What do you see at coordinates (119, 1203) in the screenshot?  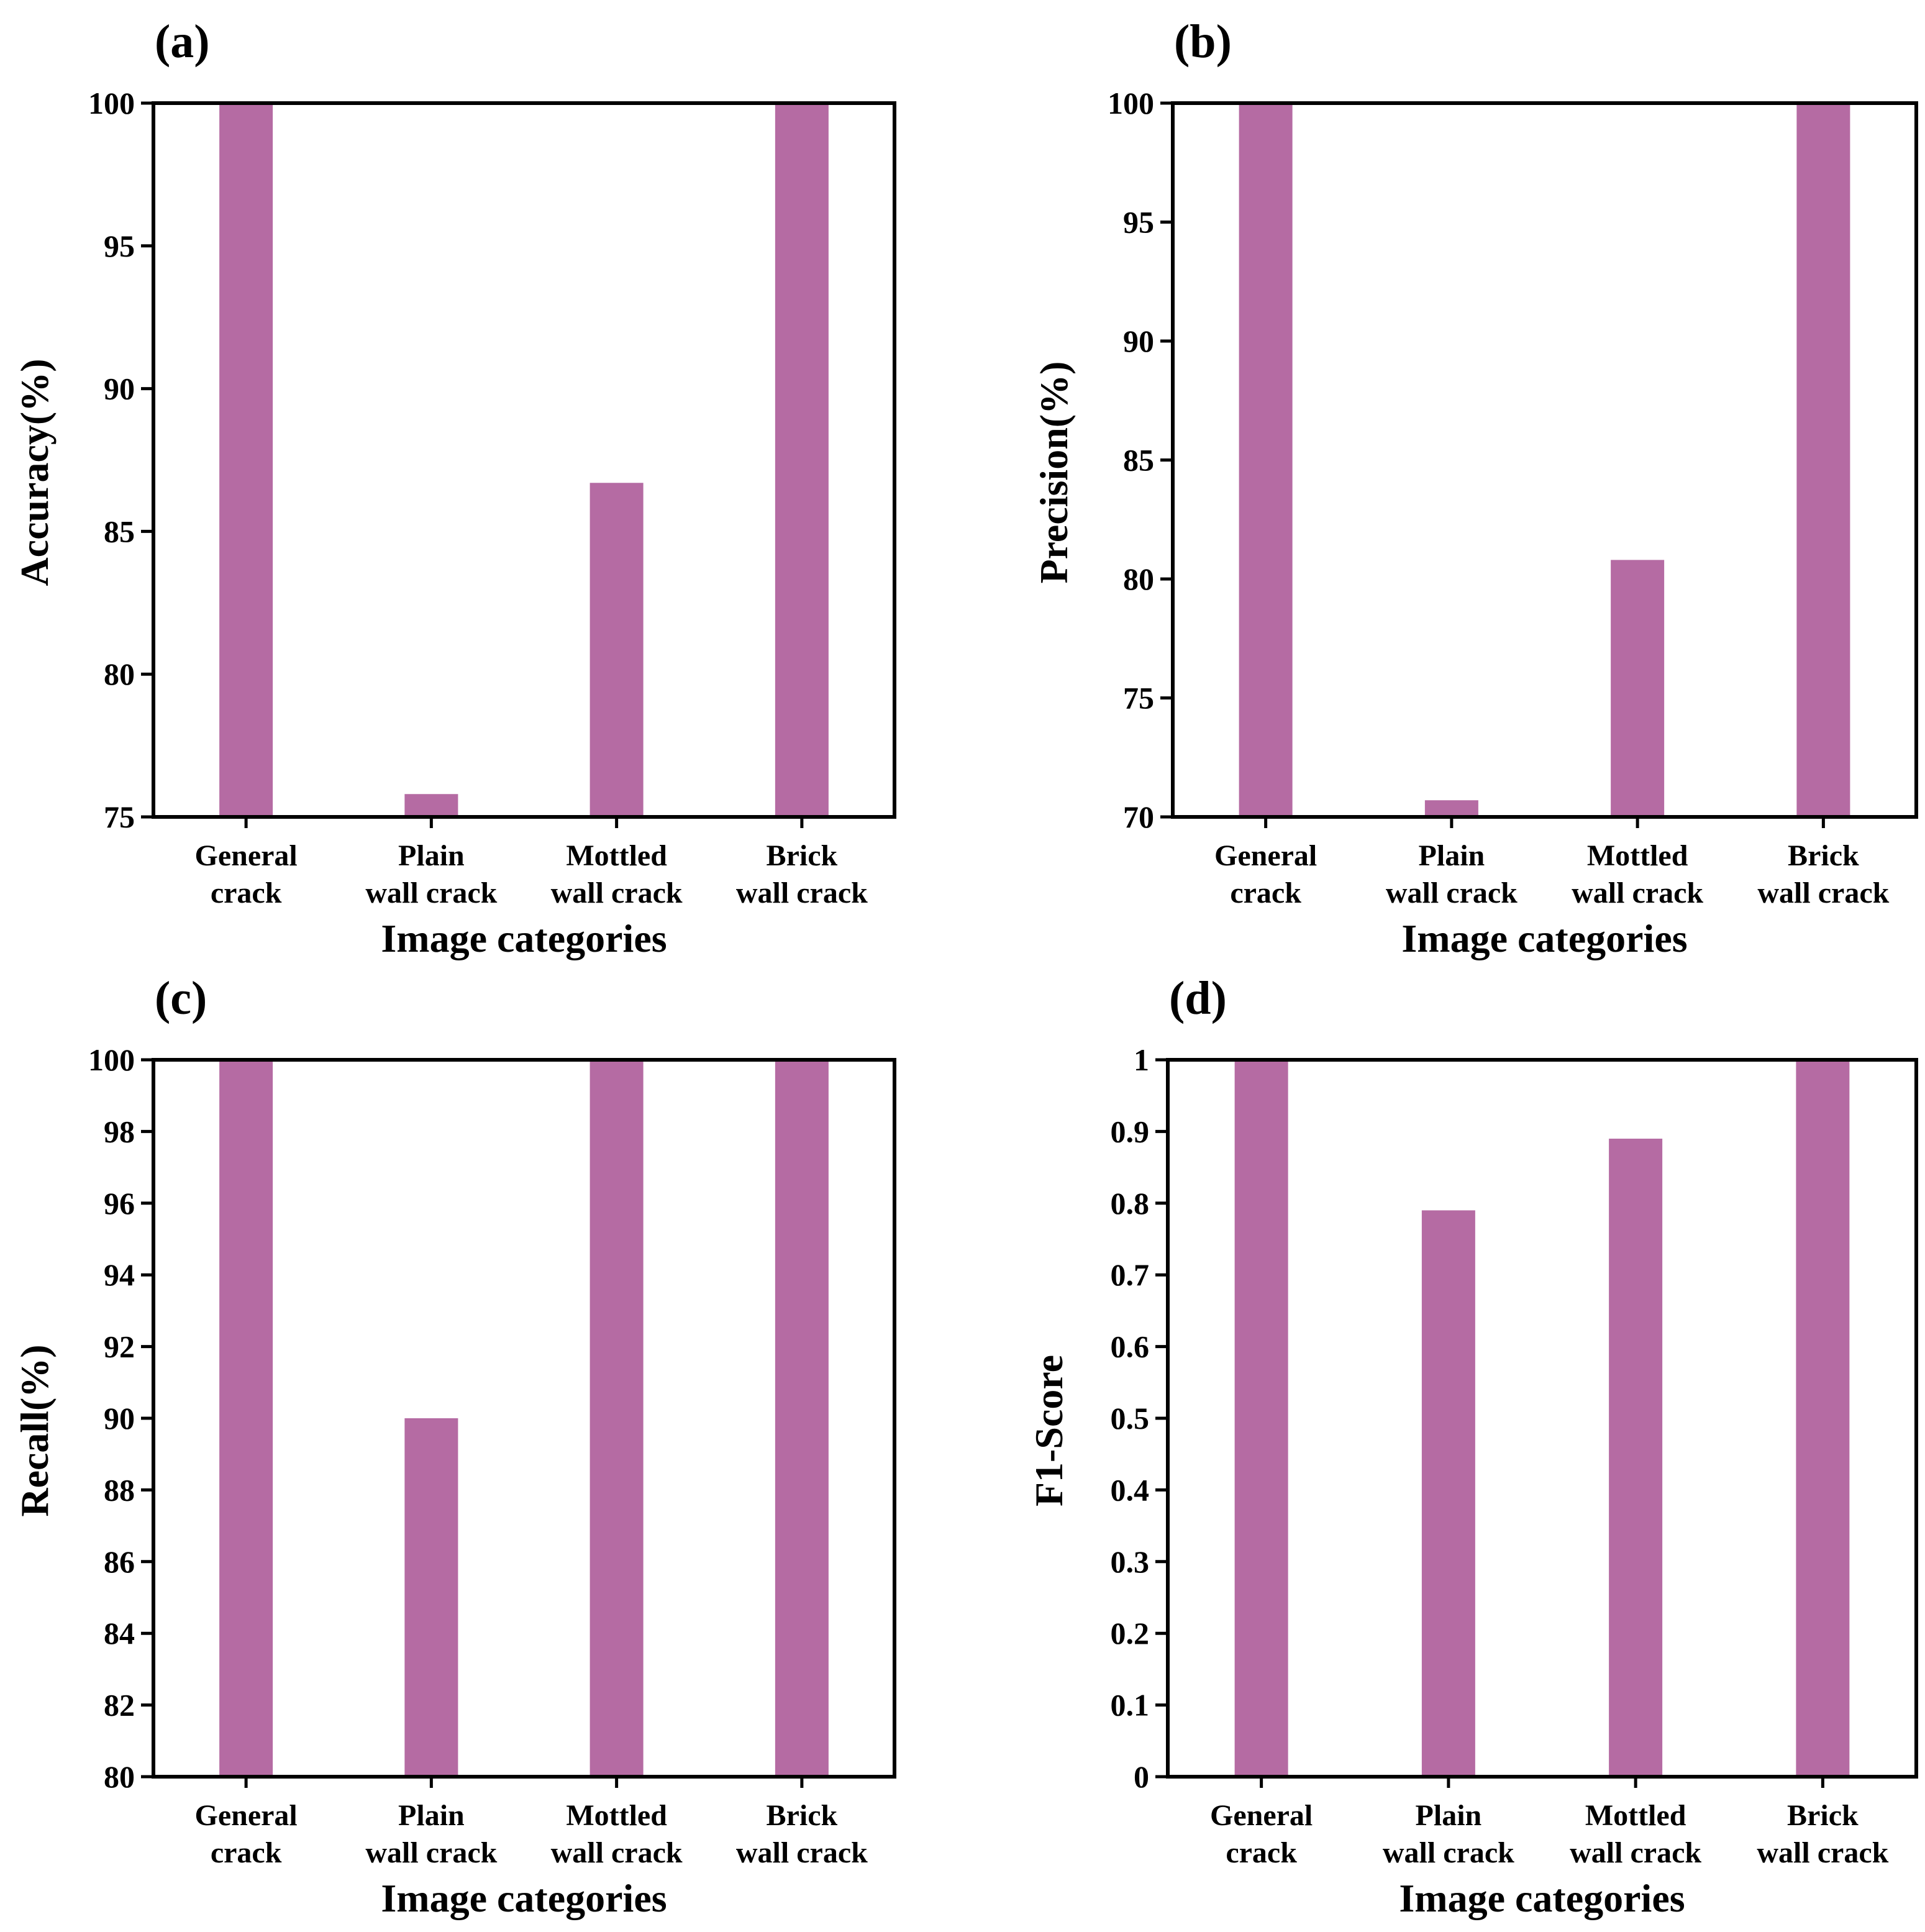 I see `y-tick-label: 96` at bounding box center [119, 1203].